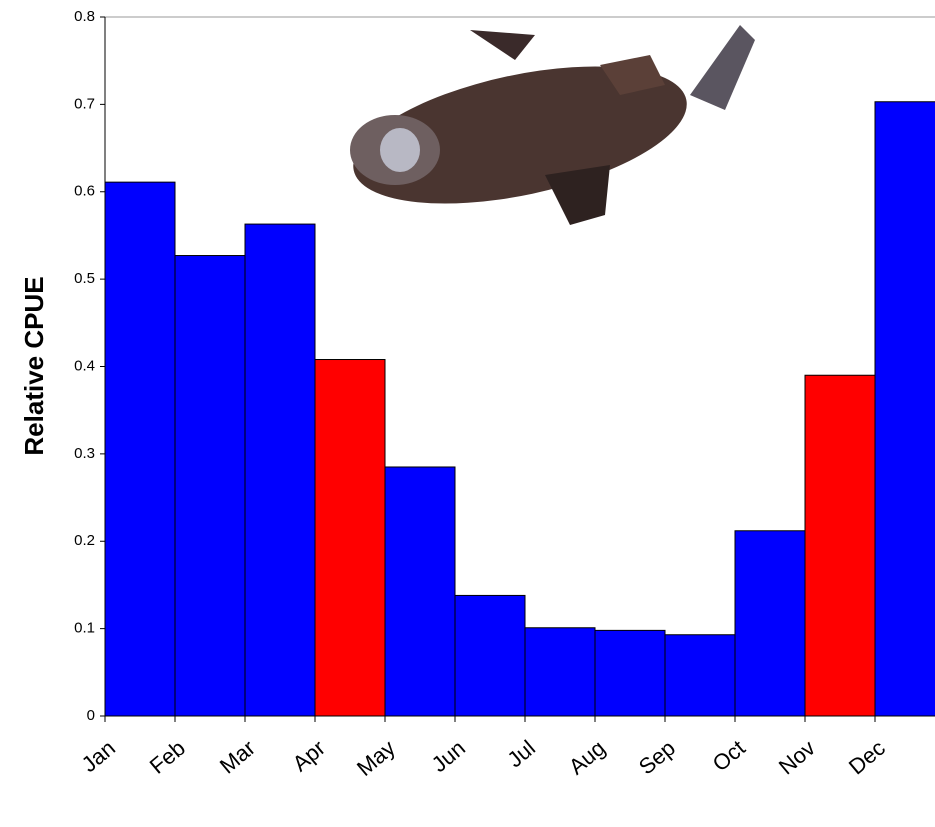 Image resolution: width=935 pixels, height=827 pixels. What do you see at coordinates (867, 757) in the screenshot?
I see `x-tick-label: Dec` at bounding box center [867, 757].